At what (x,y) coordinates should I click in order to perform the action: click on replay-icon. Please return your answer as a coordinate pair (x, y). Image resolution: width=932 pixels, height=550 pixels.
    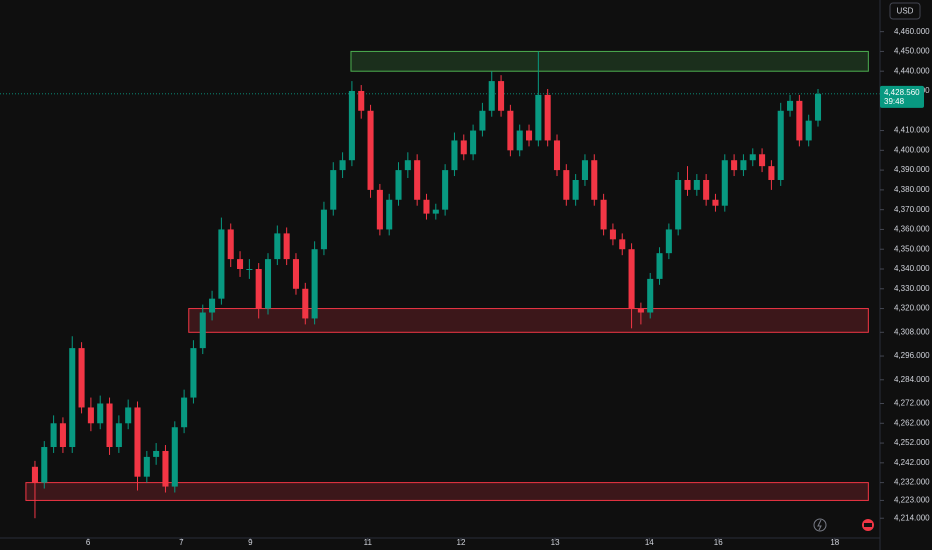
    Looking at the image, I should click on (820, 525).